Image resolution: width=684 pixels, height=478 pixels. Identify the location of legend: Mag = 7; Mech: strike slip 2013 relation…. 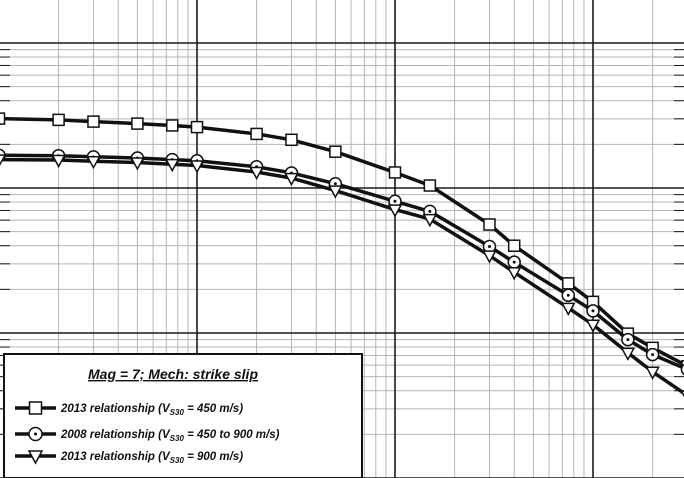
(183, 415).